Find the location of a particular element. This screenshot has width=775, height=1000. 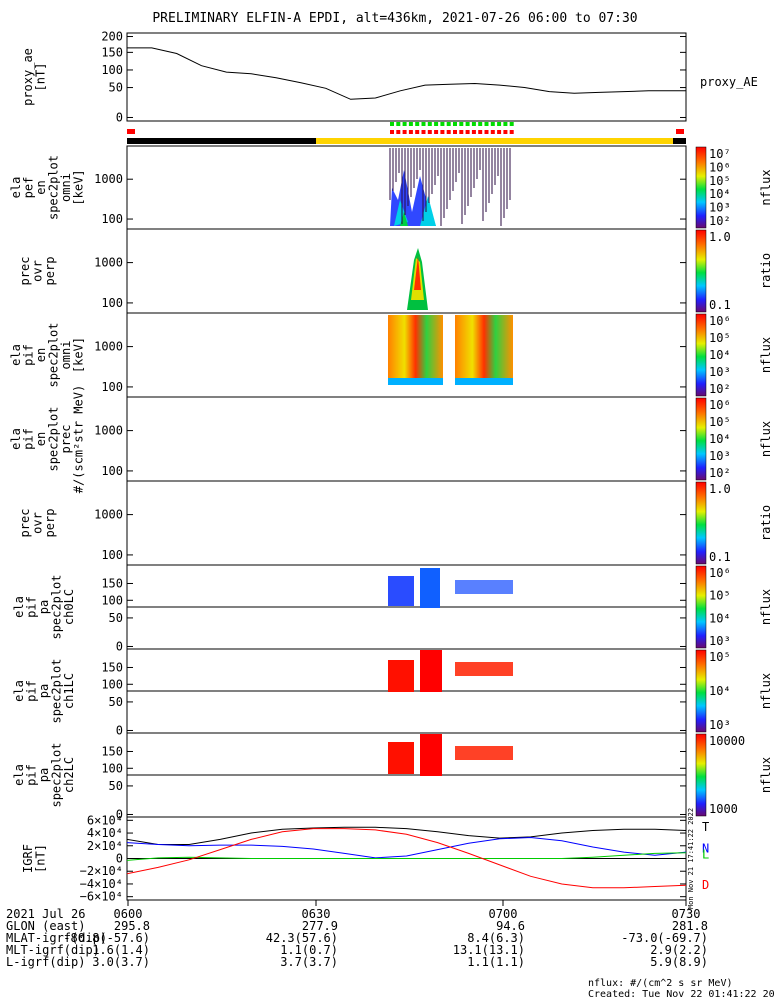

legend-D: D is located at coordinates (705, 885).